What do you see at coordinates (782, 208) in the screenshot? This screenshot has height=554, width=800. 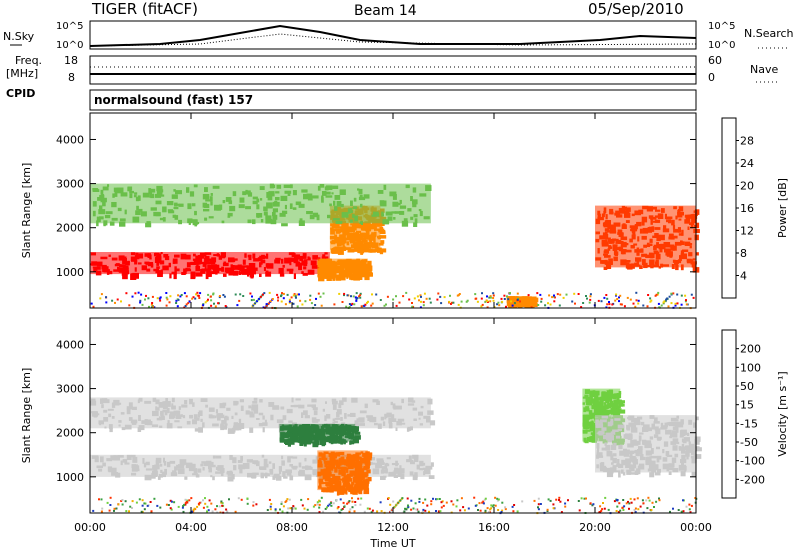 I see `power-colorbar-title: Power [dB]` at bounding box center [782, 208].